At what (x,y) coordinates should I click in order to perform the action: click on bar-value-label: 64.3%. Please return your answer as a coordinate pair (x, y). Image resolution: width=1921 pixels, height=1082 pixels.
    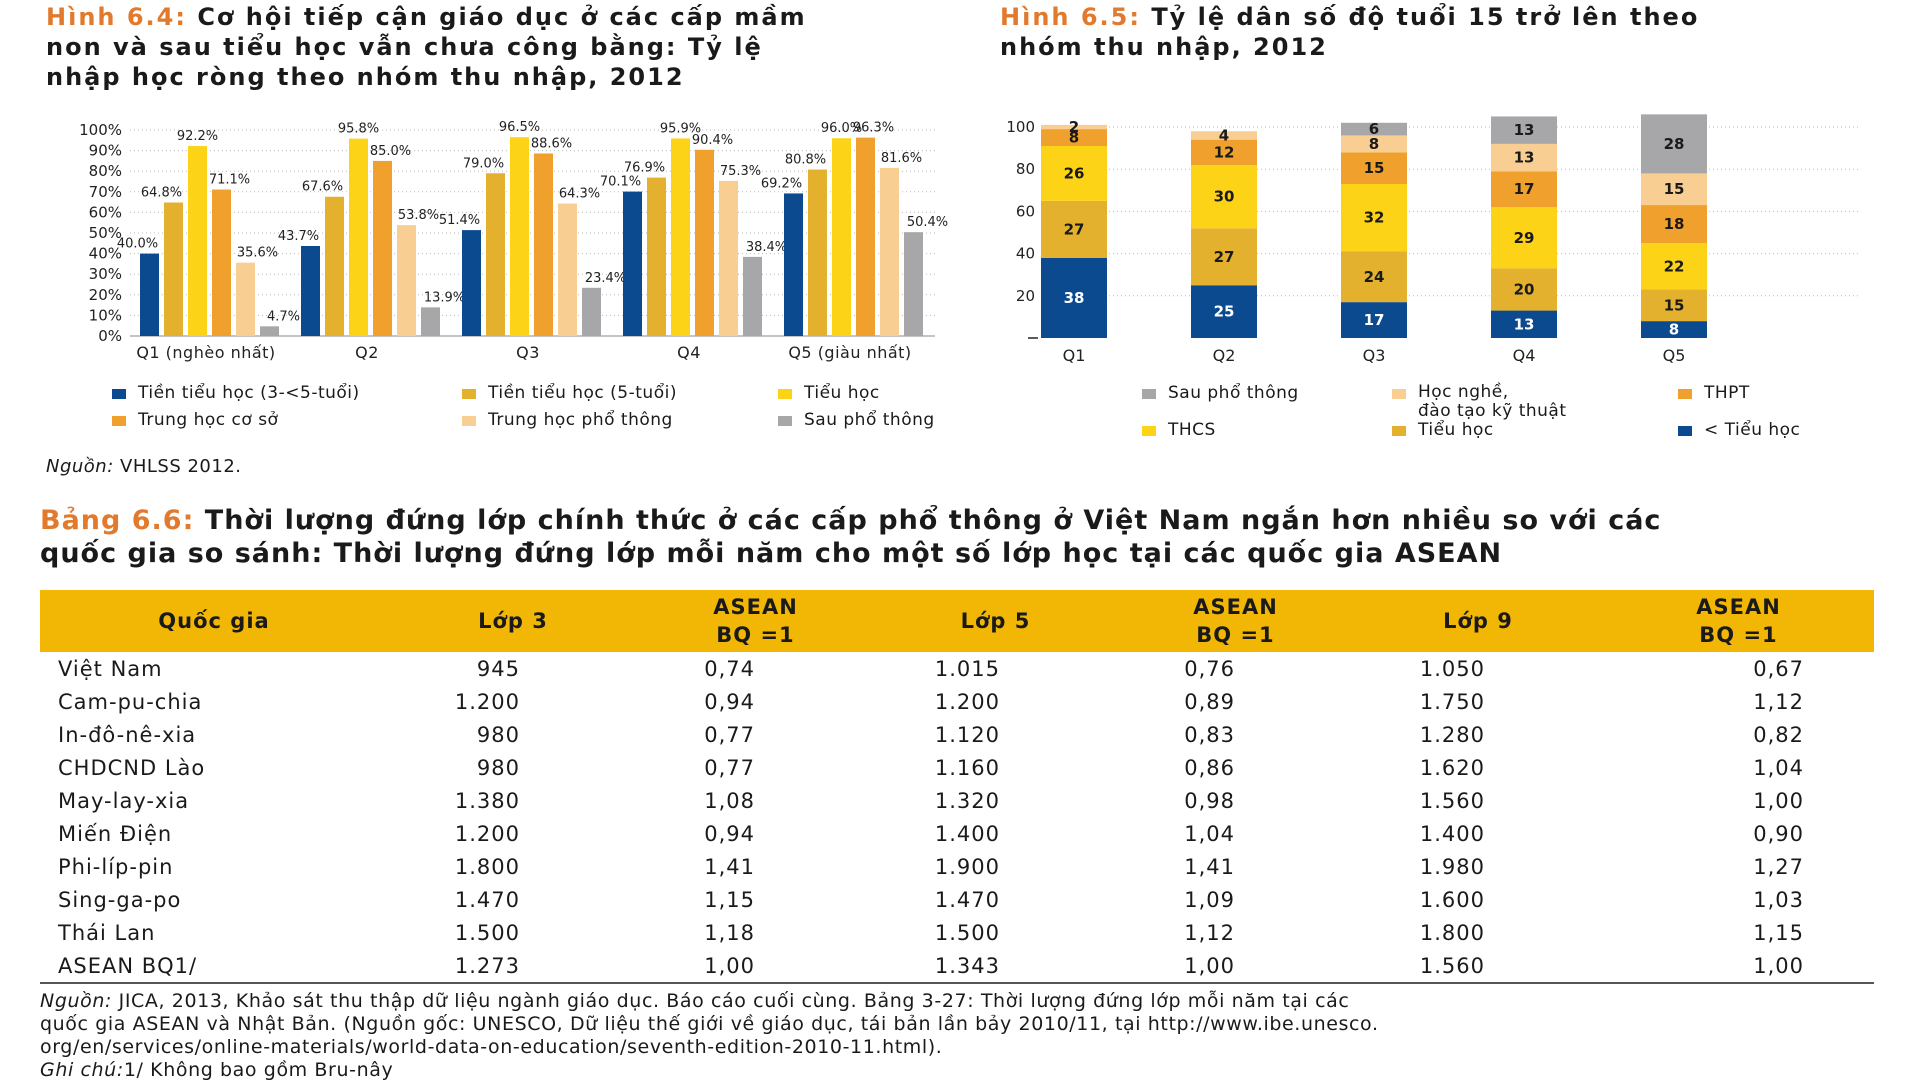
    Looking at the image, I should click on (579, 194).